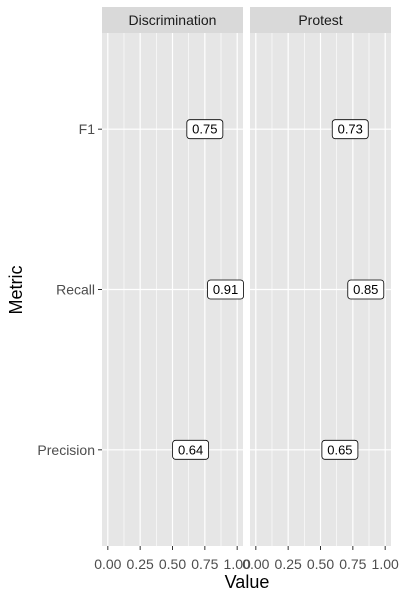  I want to click on data-label-text: 0.73, so click(350, 129).